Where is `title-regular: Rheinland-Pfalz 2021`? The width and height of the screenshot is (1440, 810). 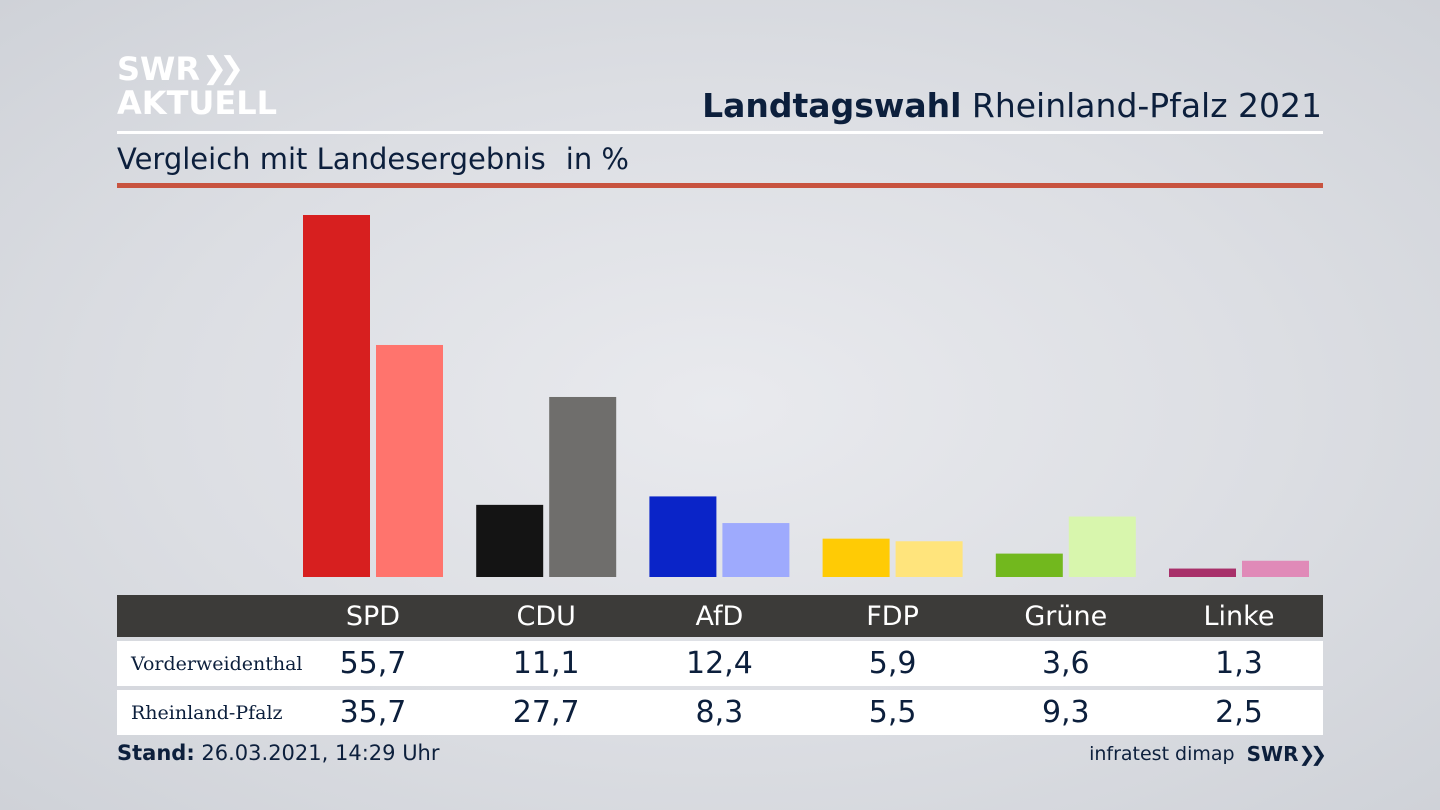 title-regular: Rheinland-Pfalz 2021 is located at coordinates (1146, 105).